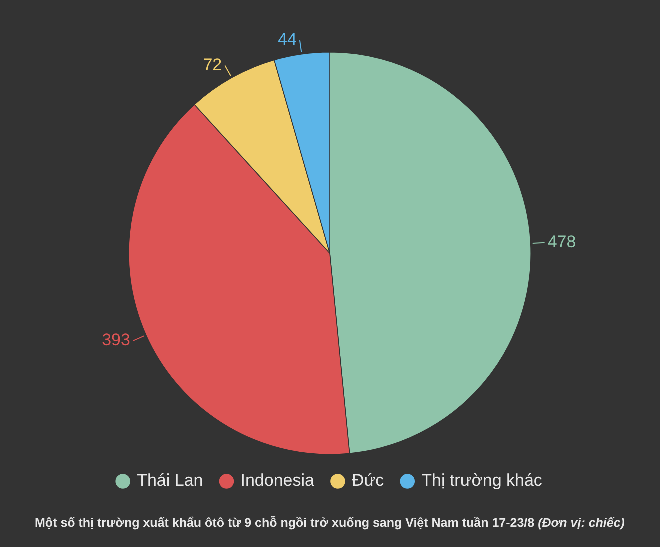  What do you see at coordinates (285, 523) in the screenshot?
I see `text: Một số thị trường xuất khẩu ôtô từ 9 chỗ ngồi trở xuống sang Việt Nam tuần 17-23/8` at bounding box center [285, 523].